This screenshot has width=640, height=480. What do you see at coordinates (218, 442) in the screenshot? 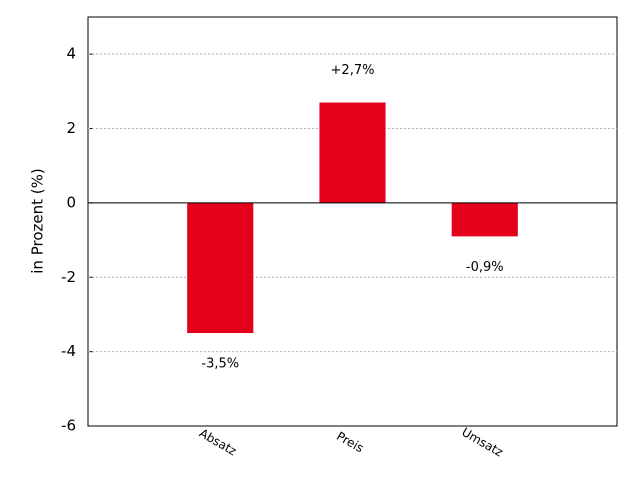
I see `x-tick-label: Absatz` at bounding box center [218, 442].